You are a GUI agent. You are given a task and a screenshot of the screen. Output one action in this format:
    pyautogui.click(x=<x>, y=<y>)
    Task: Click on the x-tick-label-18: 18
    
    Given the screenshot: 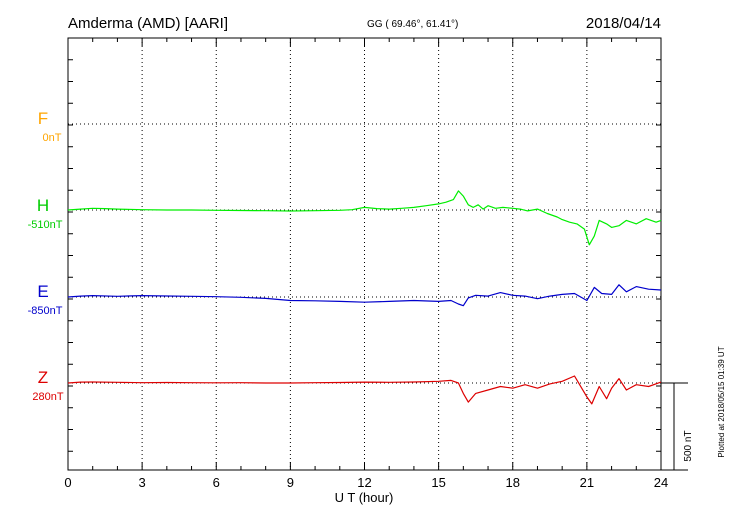 What is the action you would take?
    pyautogui.click(x=513, y=482)
    